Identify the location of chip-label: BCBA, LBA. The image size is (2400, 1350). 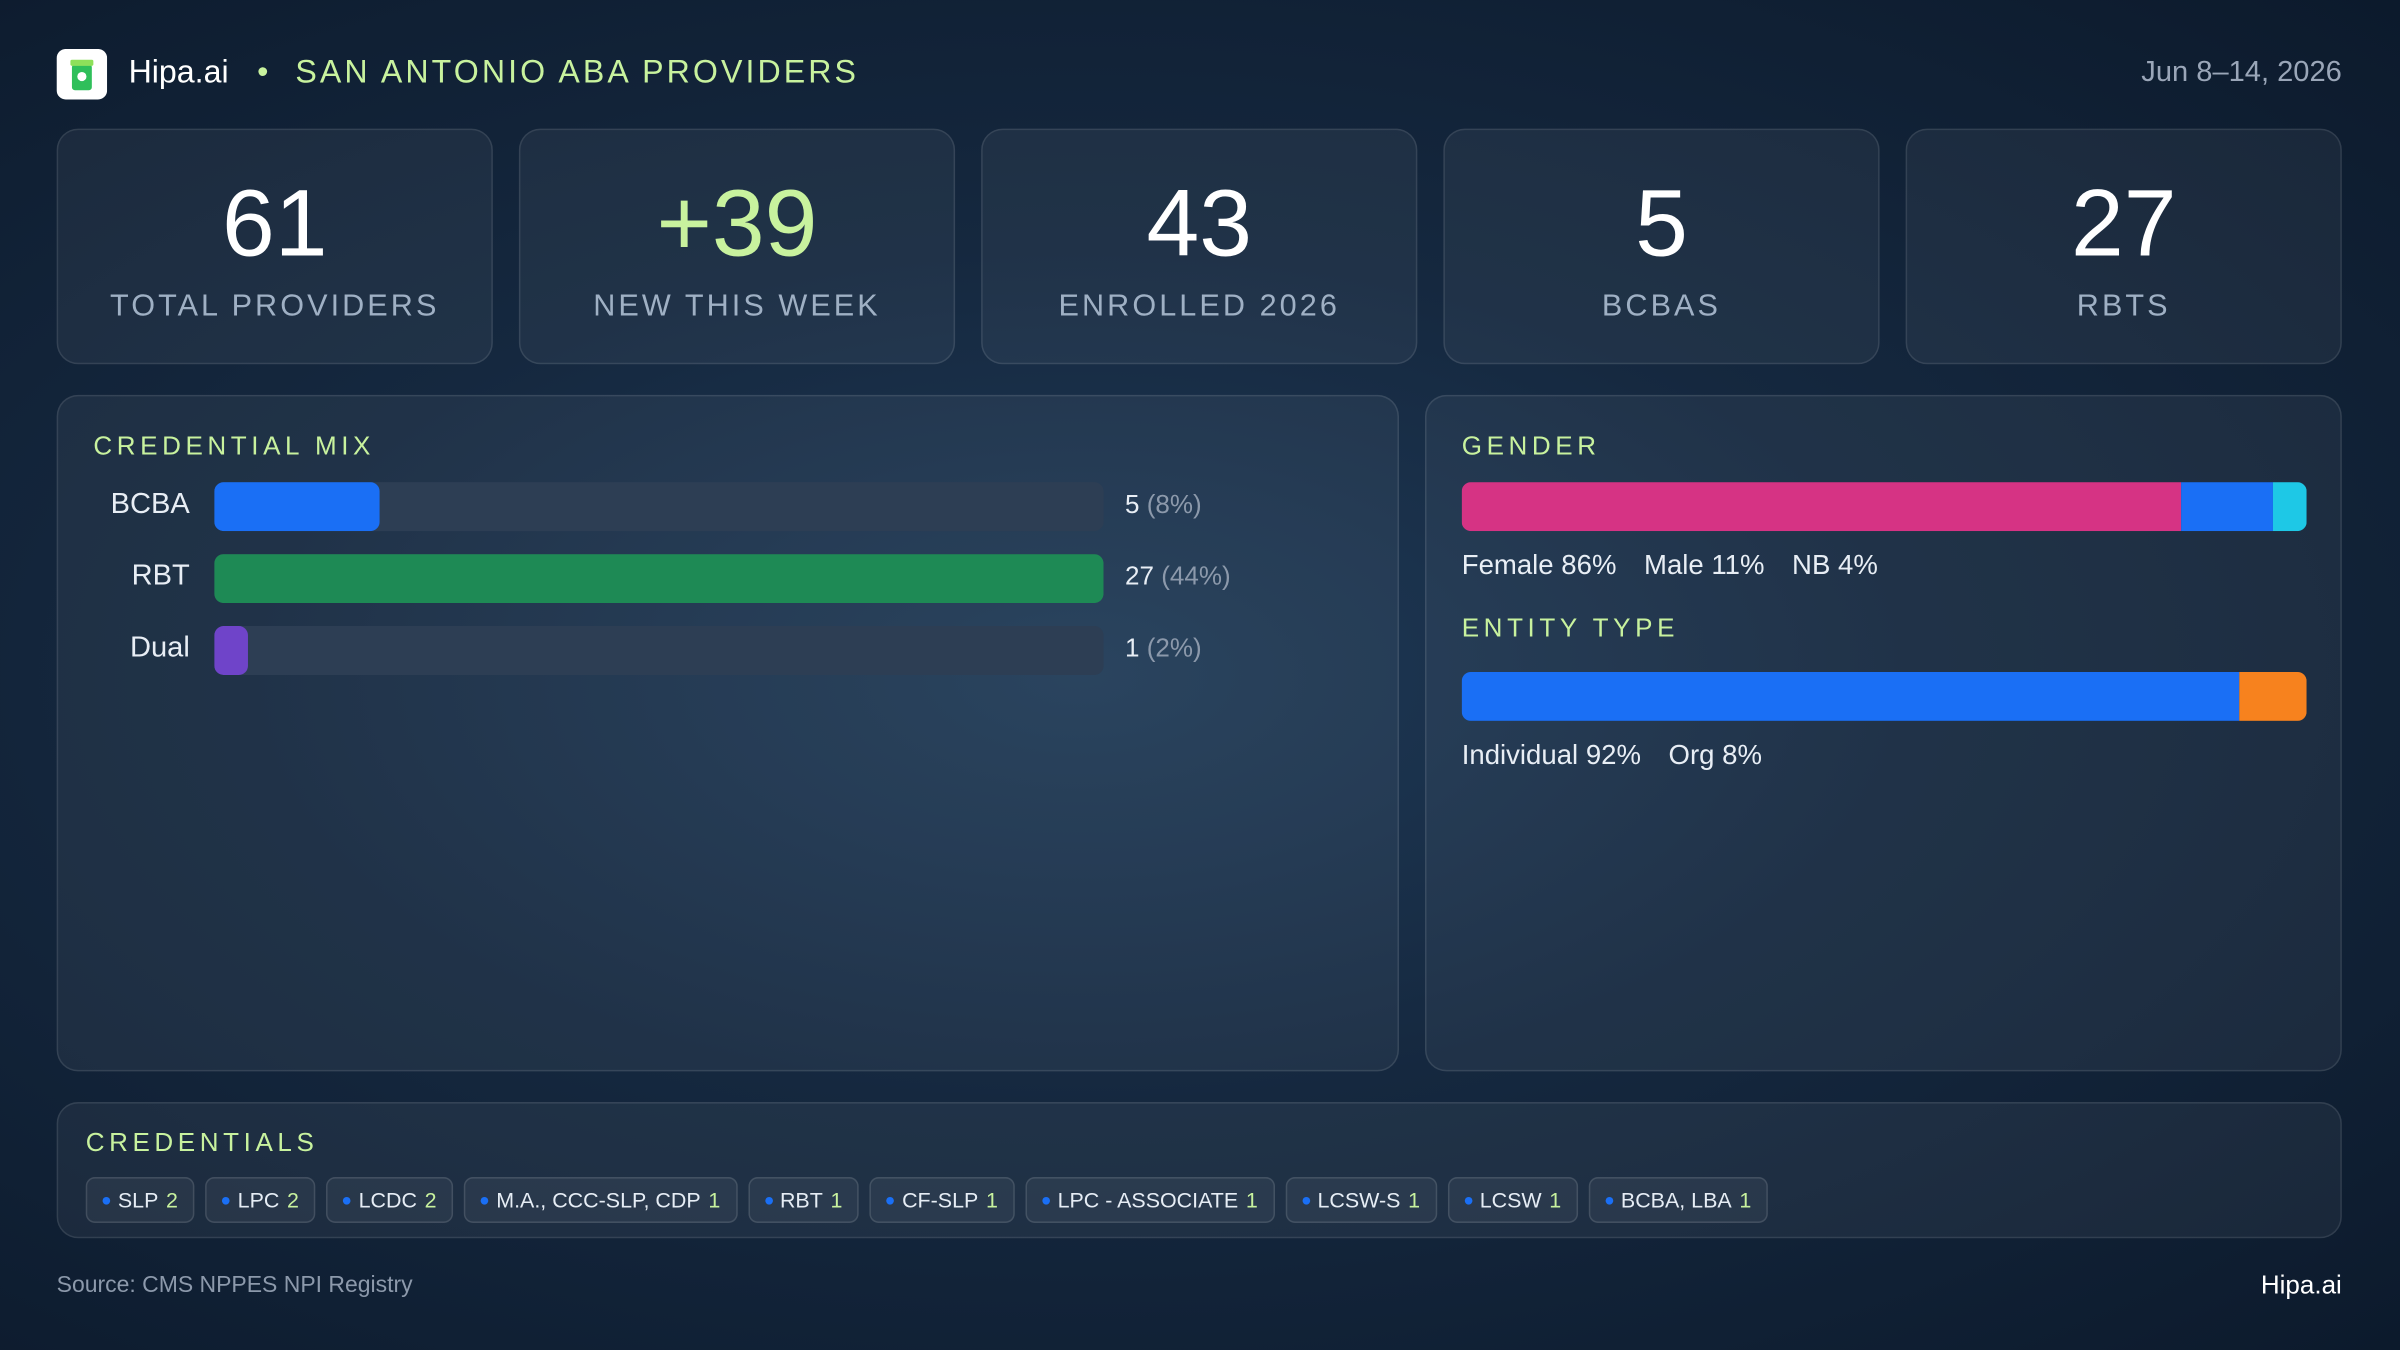
(1676, 1200).